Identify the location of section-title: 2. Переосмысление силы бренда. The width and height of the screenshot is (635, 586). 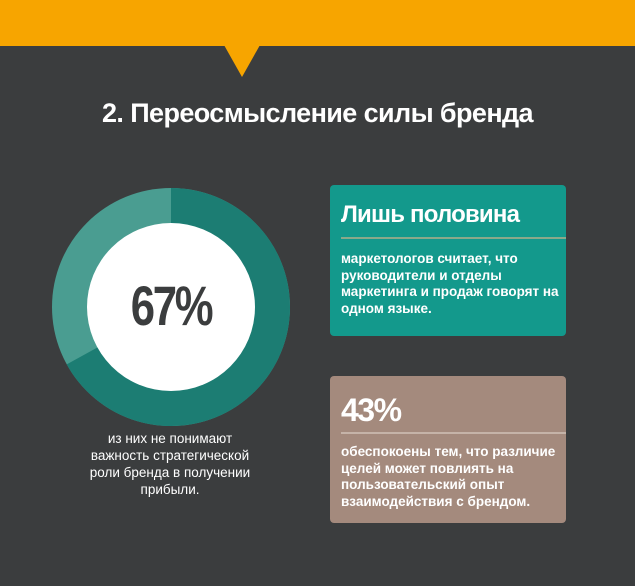
(318, 113).